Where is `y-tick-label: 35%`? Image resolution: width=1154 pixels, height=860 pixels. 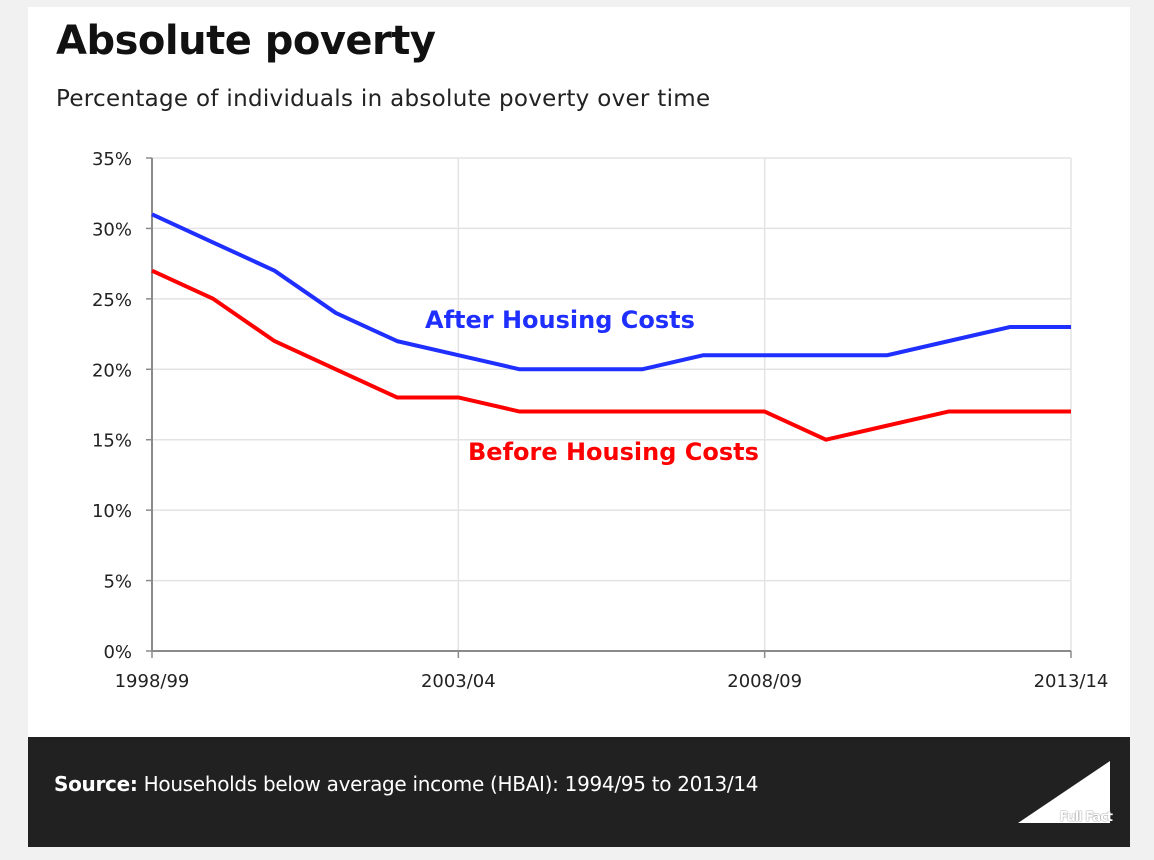
y-tick-label: 35% is located at coordinates (112, 159).